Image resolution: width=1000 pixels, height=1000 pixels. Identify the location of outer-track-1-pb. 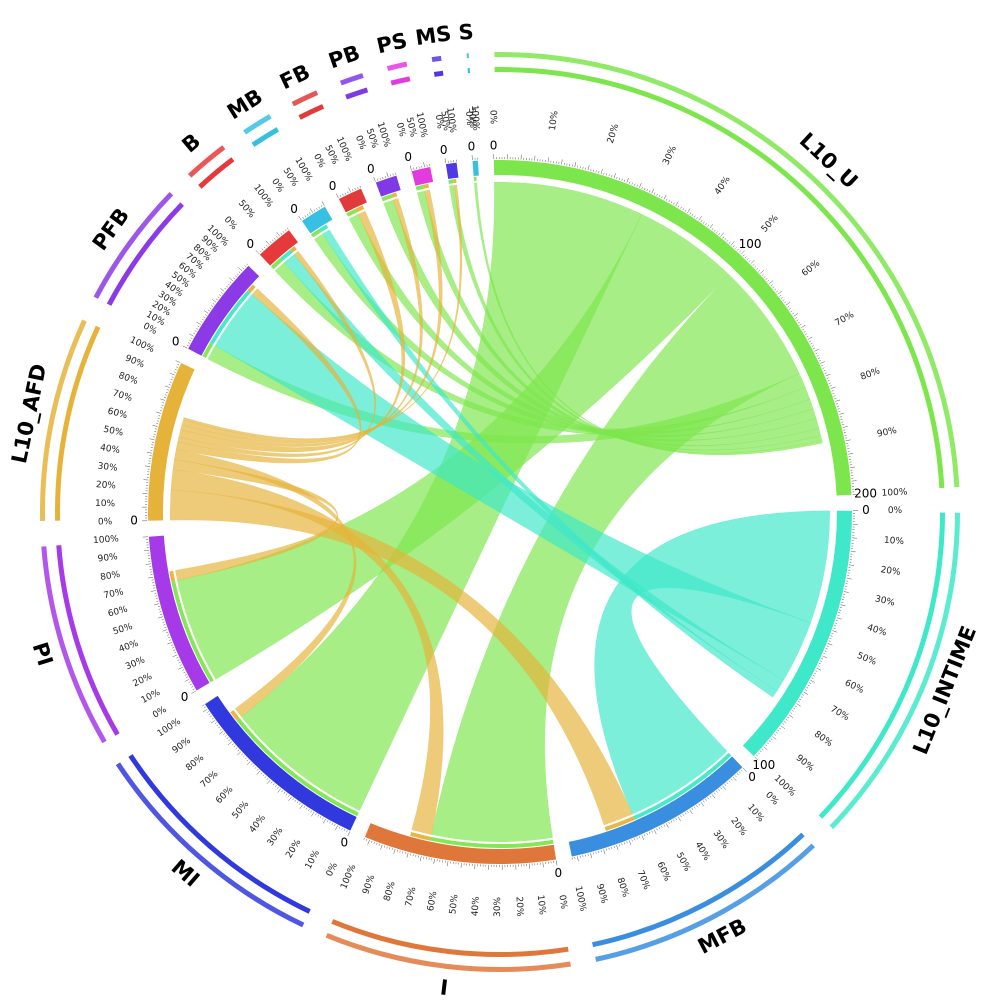
(357, 93).